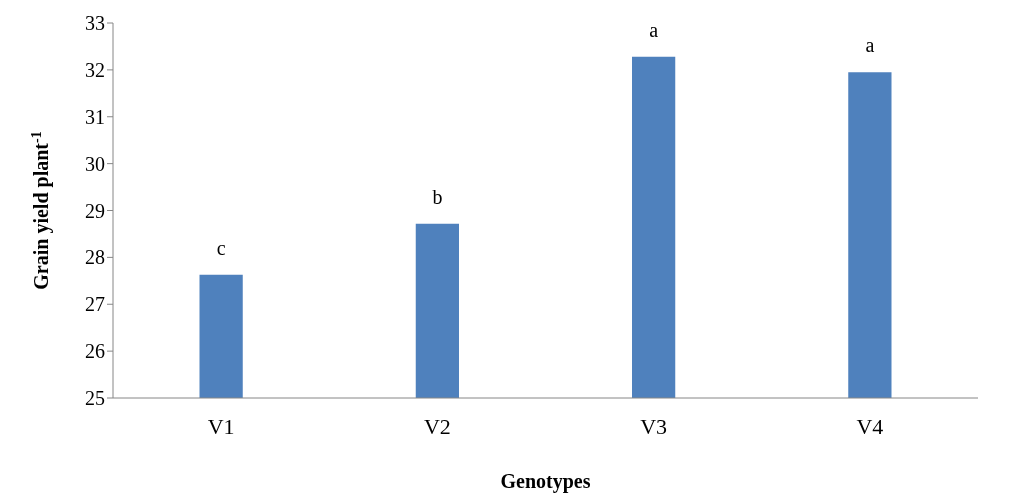 This screenshot has height=502, width=1013. Describe the element at coordinates (221, 426) in the screenshot. I see `x-tick-label: V1` at that location.